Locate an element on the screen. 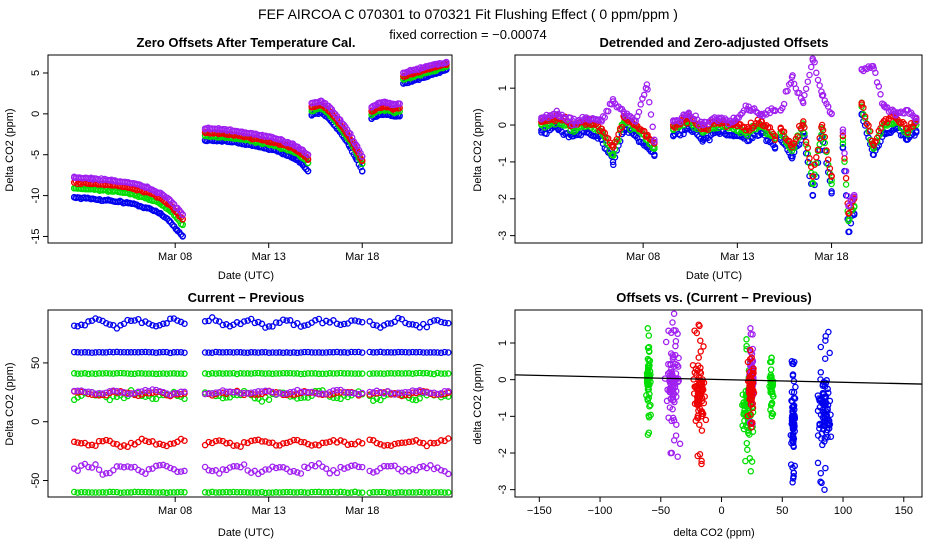 This screenshot has width=936, height=540. y-tick-label: -3 is located at coordinates (503, 490).